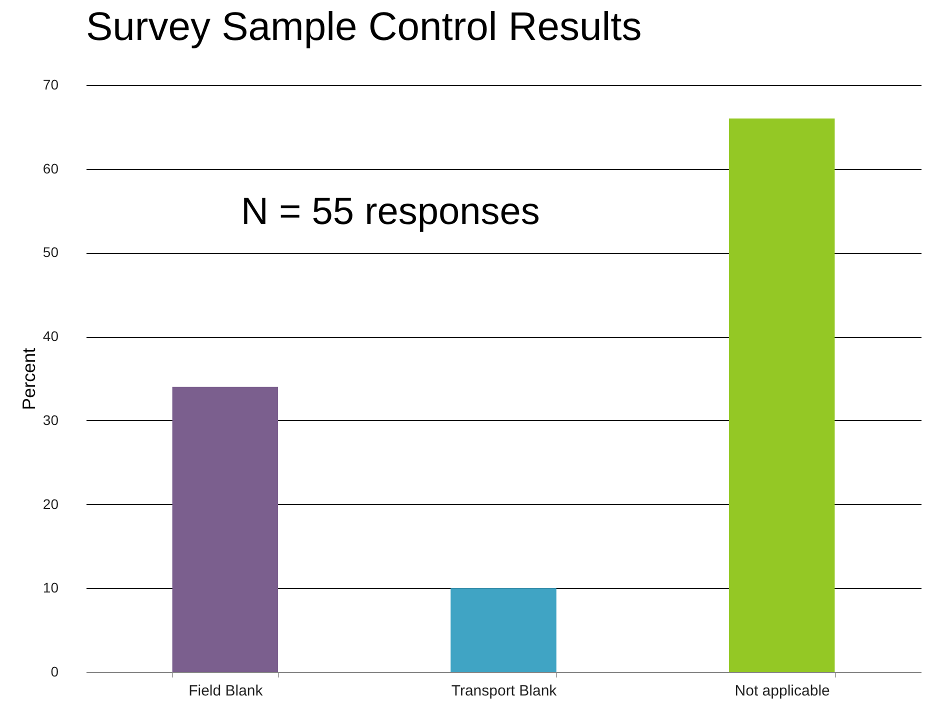 The image size is (946, 720). Describe the element at coordinates (50, 504) in the screenshot. I see `y-tick-label: 20` at that location.